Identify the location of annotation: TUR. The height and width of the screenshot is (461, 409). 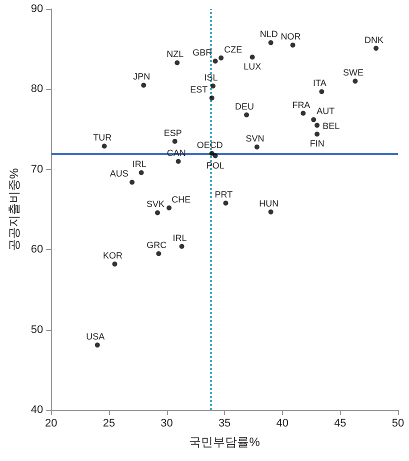
(102, 137).